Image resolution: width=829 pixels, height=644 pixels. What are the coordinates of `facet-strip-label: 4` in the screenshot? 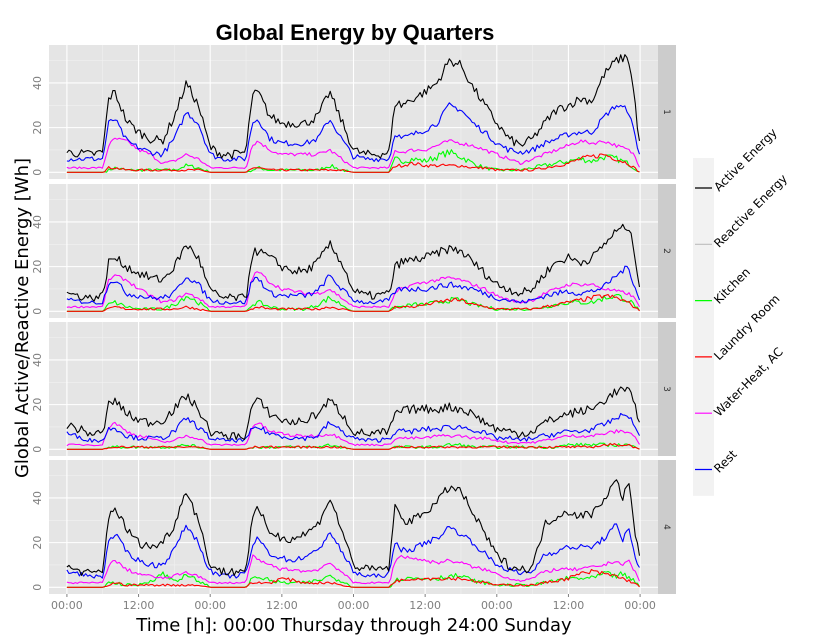 It's located at (666, 527).